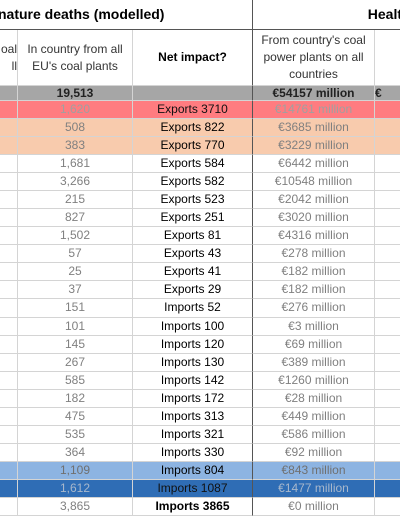 The height and width of the screenshot is (516, 400). What do you see at coordinates (193, 200) in the screenshot?
I see `cell: Exports 523` at bounding box center [193, 200].